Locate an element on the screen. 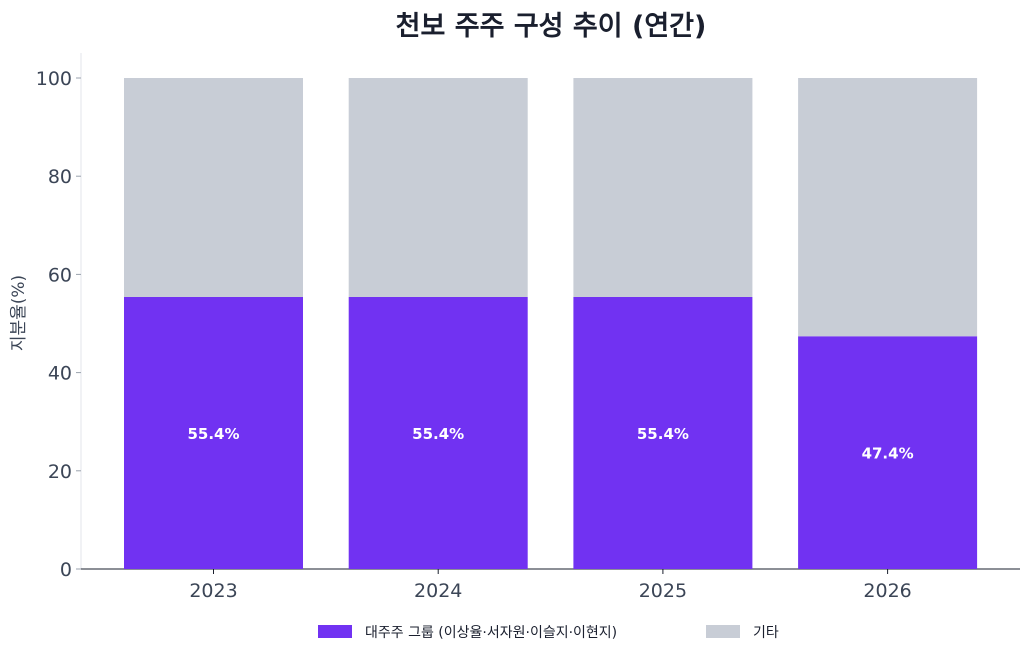 The height and width of the screenshot is (659, 1030). y-tick-label: 60 is located at coordinates (60, 275).